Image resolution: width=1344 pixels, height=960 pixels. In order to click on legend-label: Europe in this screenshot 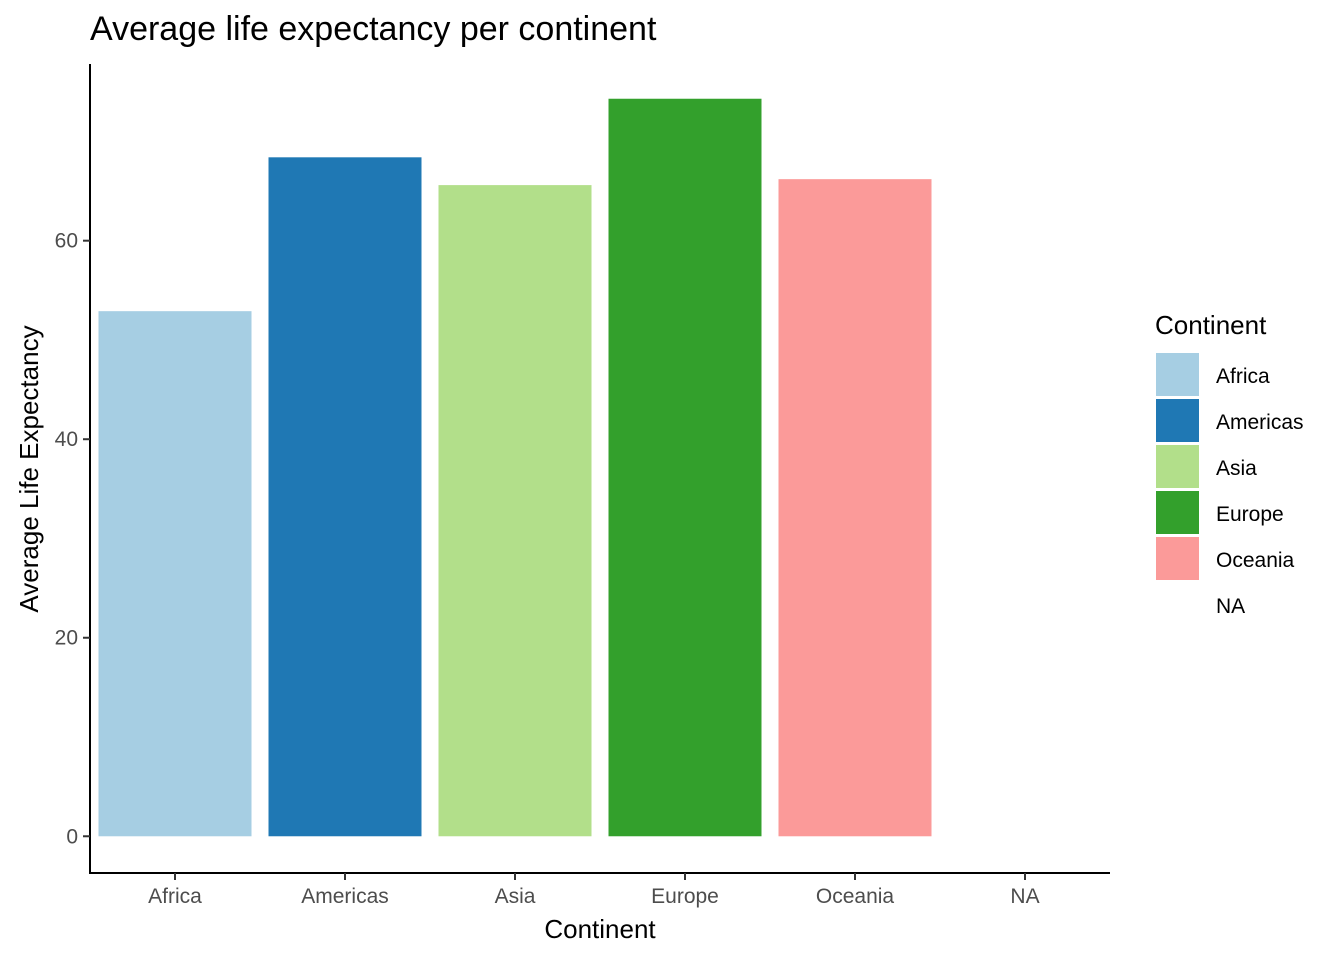, I will do `click(1250, 514)`.